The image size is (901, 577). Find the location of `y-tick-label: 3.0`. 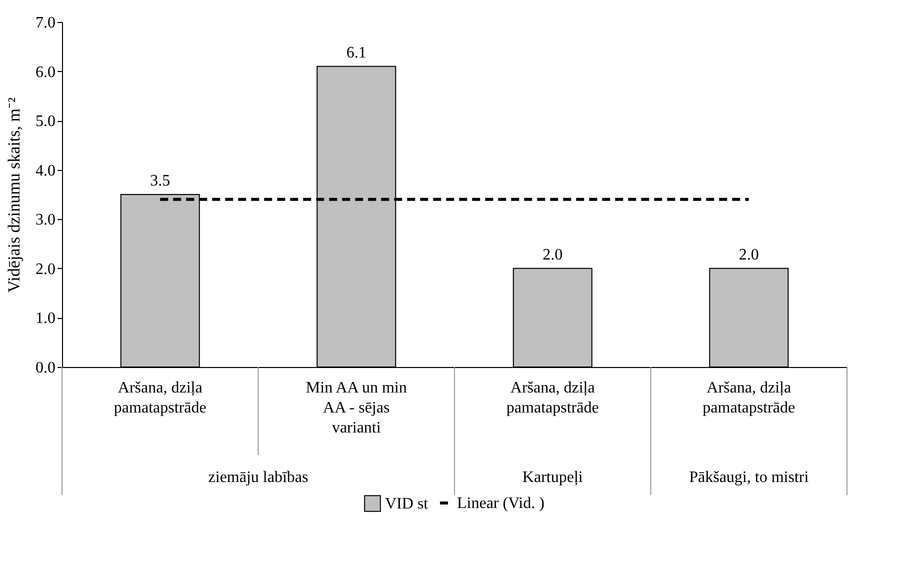

y-tick-label: 3.0 is located at coordinates (46, 220).